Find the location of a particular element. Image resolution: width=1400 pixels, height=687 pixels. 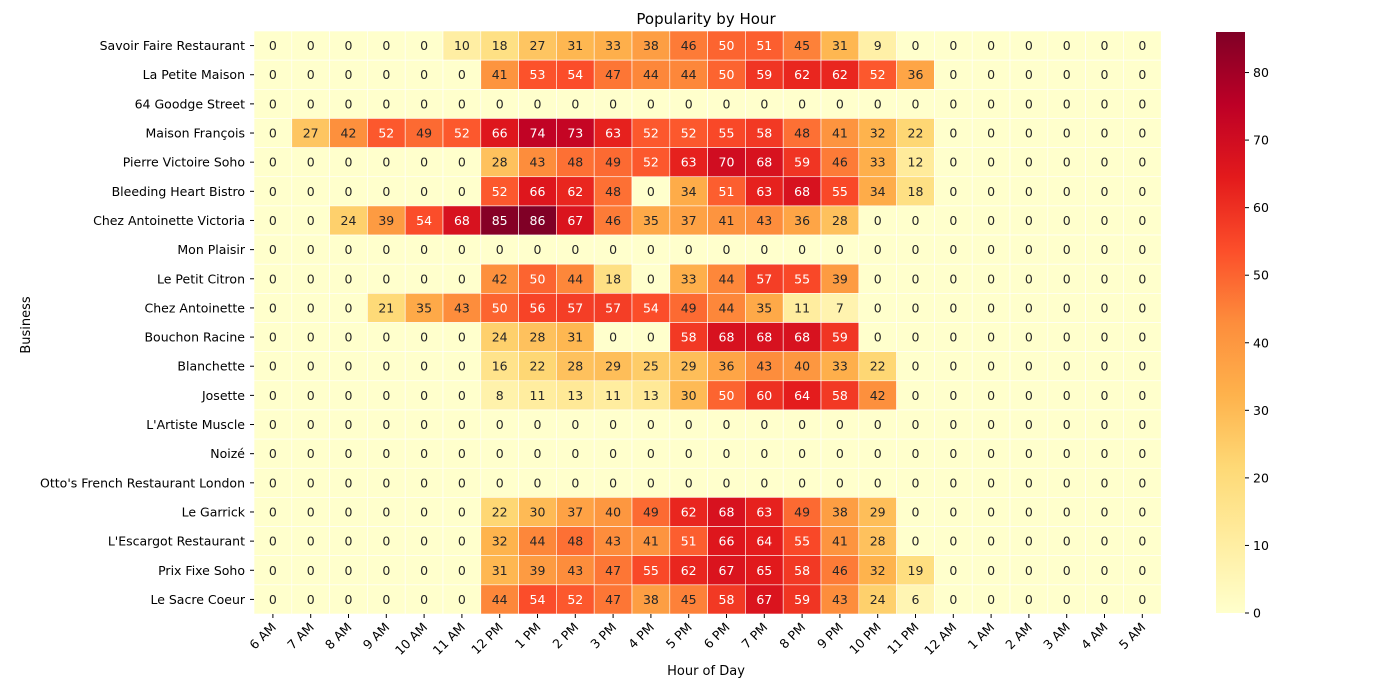

cell-value-label: 6 is located at coordinates (916, 599).